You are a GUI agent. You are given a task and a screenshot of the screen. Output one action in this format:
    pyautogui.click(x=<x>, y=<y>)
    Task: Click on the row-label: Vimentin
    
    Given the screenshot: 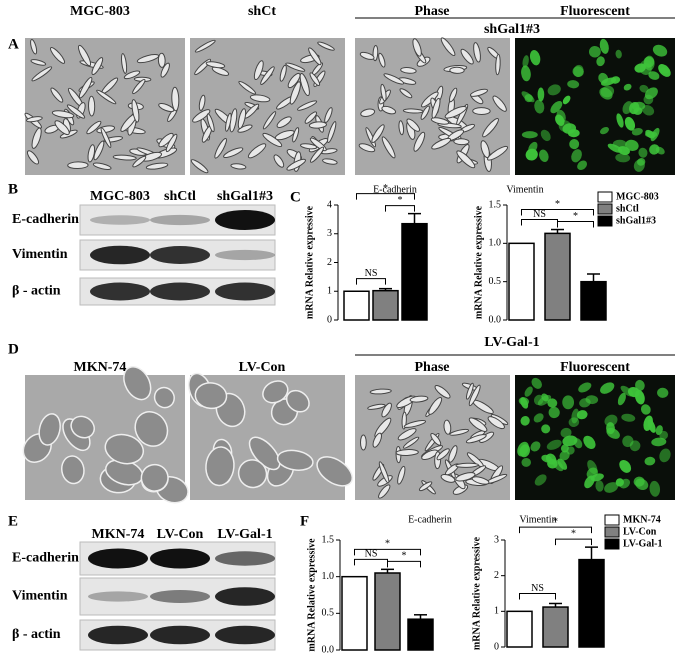 What is the action you would take?
    pyautogui.click(x=40, y=596)
    